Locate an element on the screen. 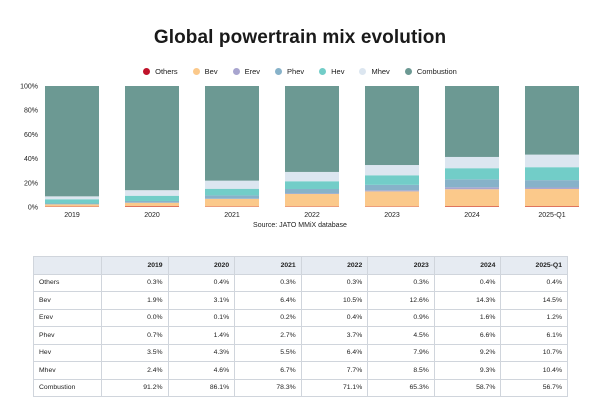 The height and width of the screenshot is (400, 600). bar-segment-phev-2019 is located at coordinates (72, 204).